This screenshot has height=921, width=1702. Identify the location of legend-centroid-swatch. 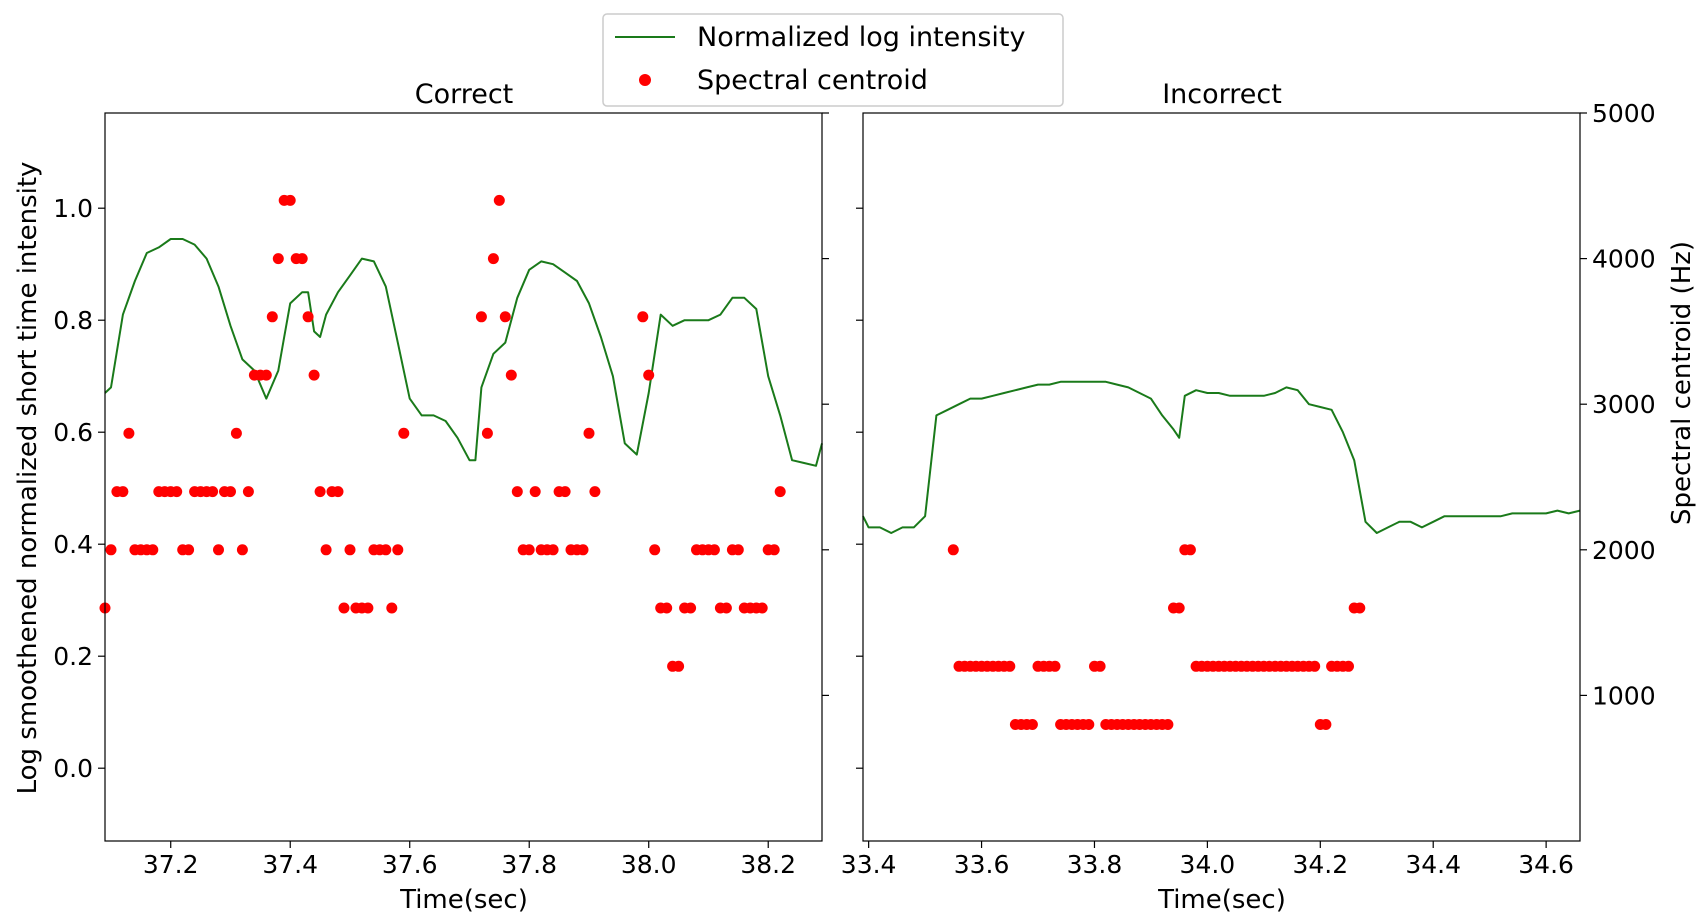
(645, 80).